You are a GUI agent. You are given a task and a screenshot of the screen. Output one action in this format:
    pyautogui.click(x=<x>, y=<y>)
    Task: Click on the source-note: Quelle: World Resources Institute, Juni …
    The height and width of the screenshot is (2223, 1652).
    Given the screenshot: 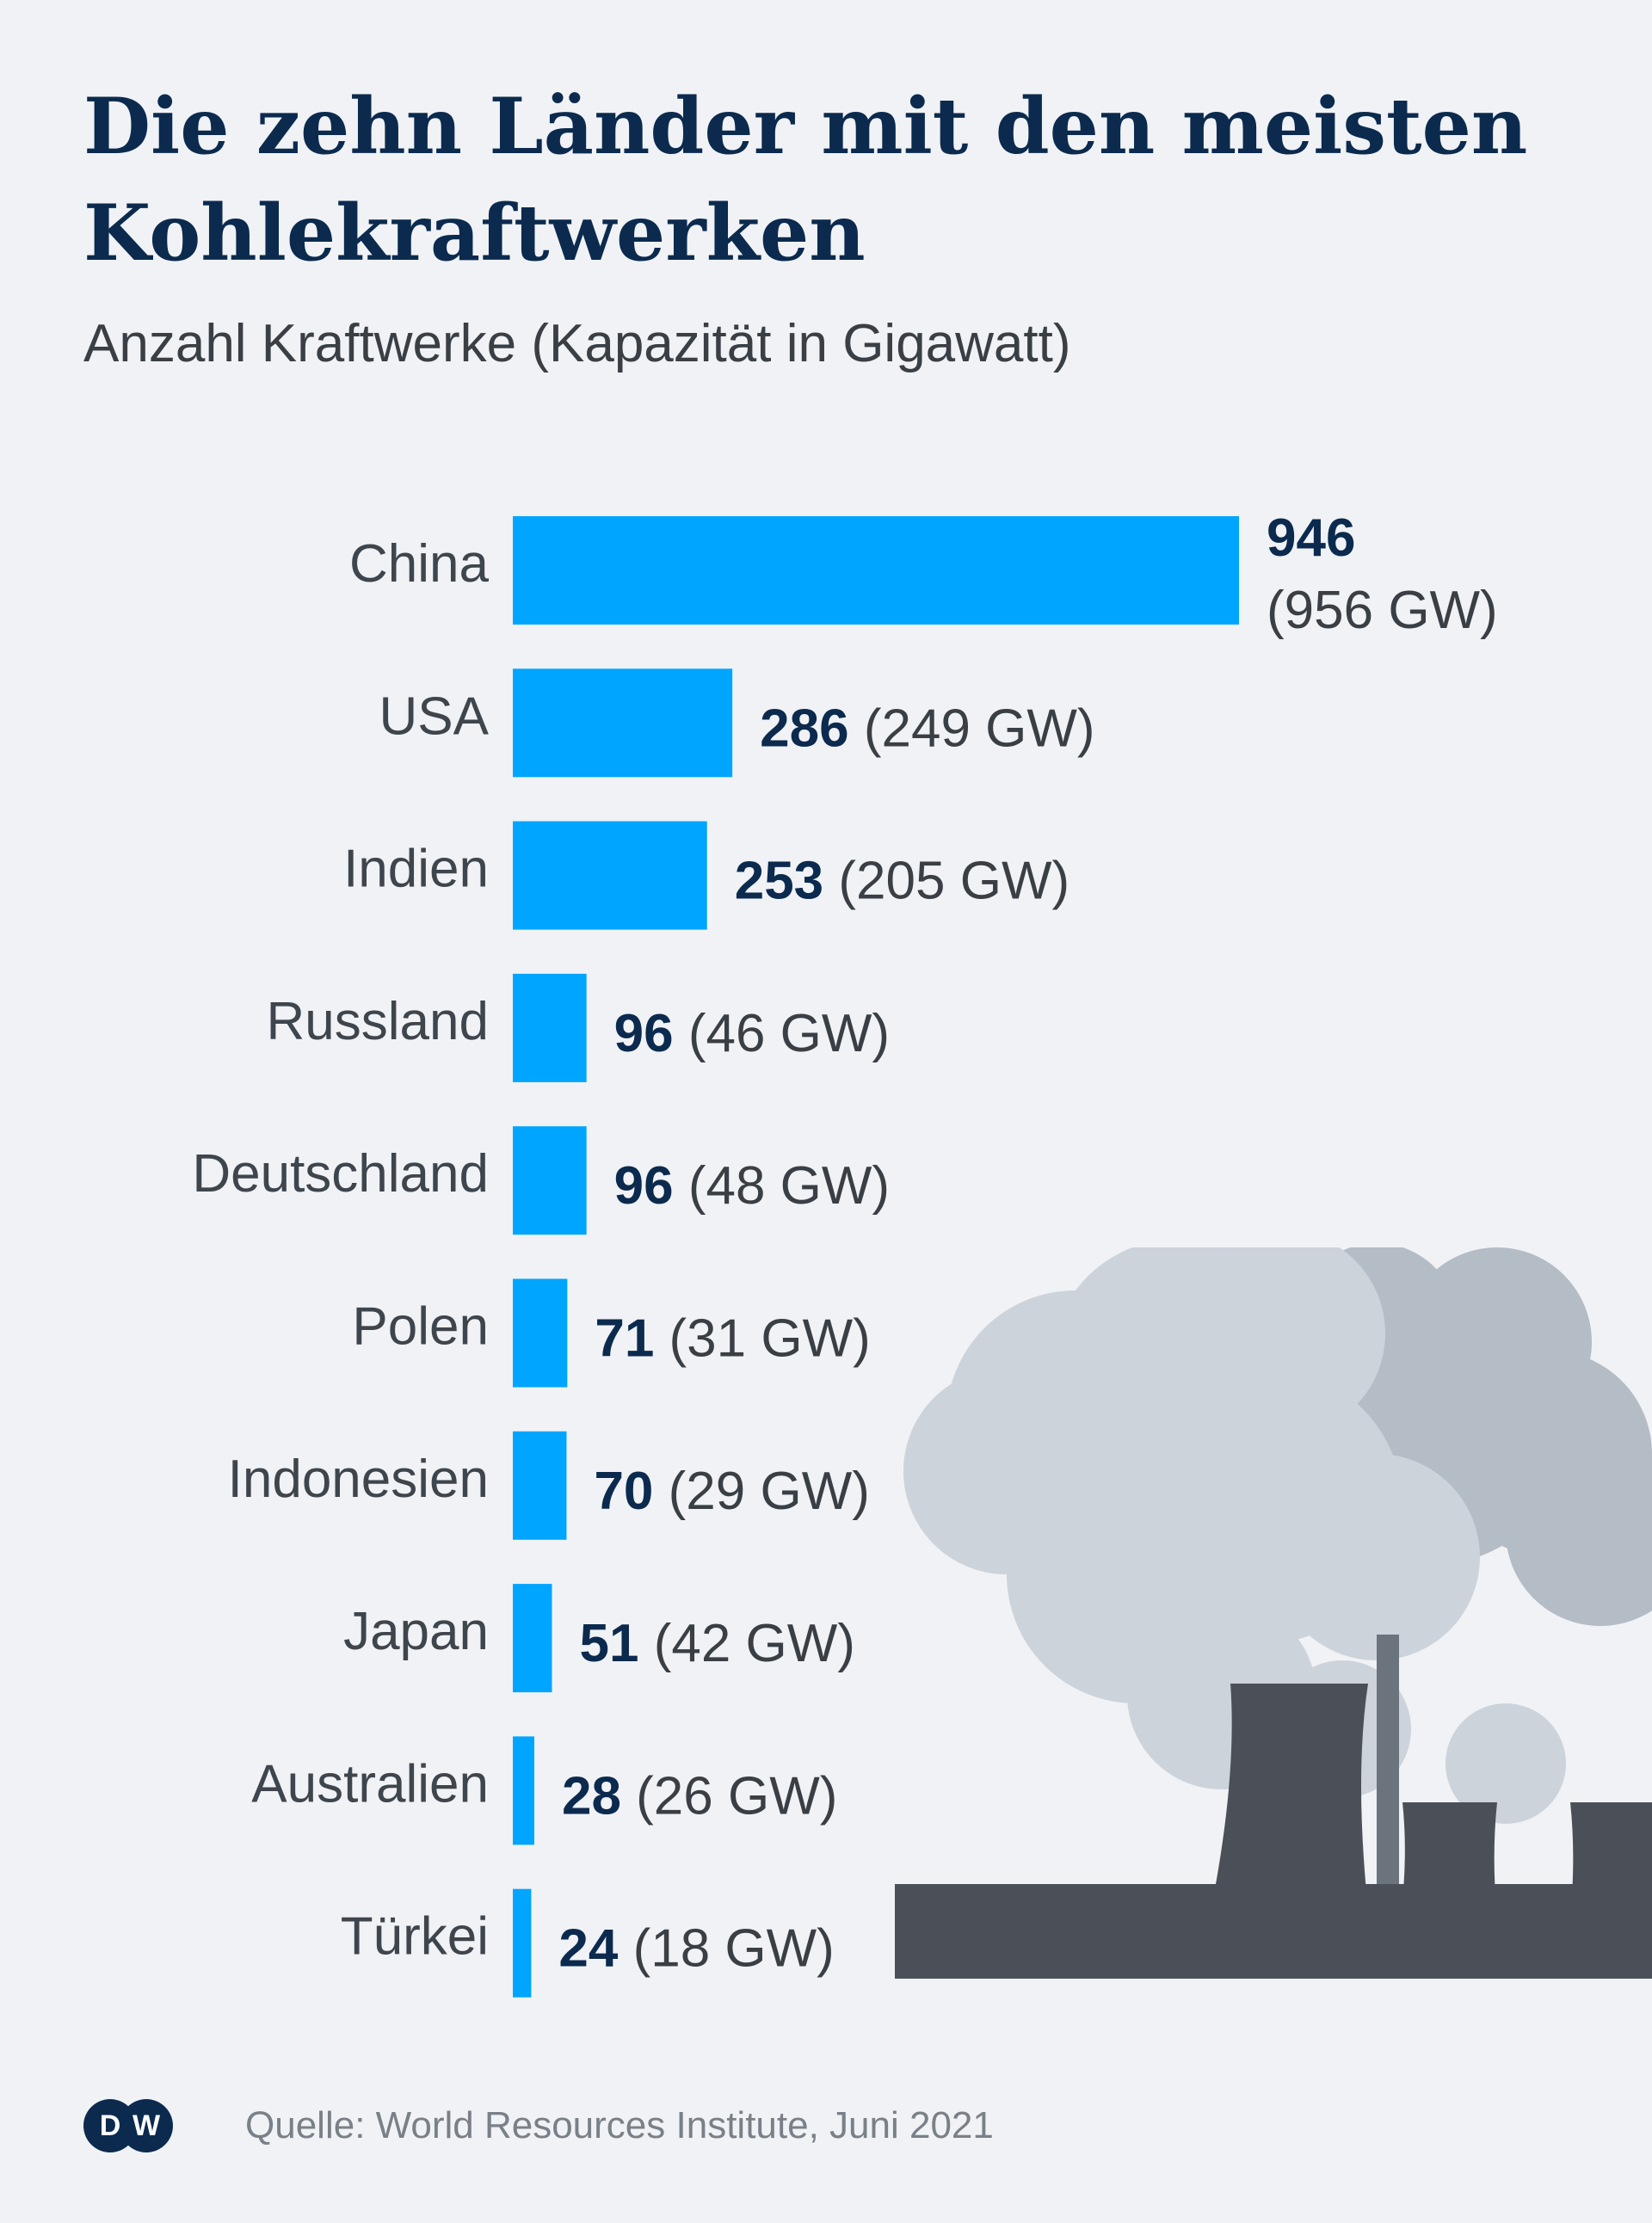 What is the action you would take?
    pyautogui.click(x=619, y=2125)
    